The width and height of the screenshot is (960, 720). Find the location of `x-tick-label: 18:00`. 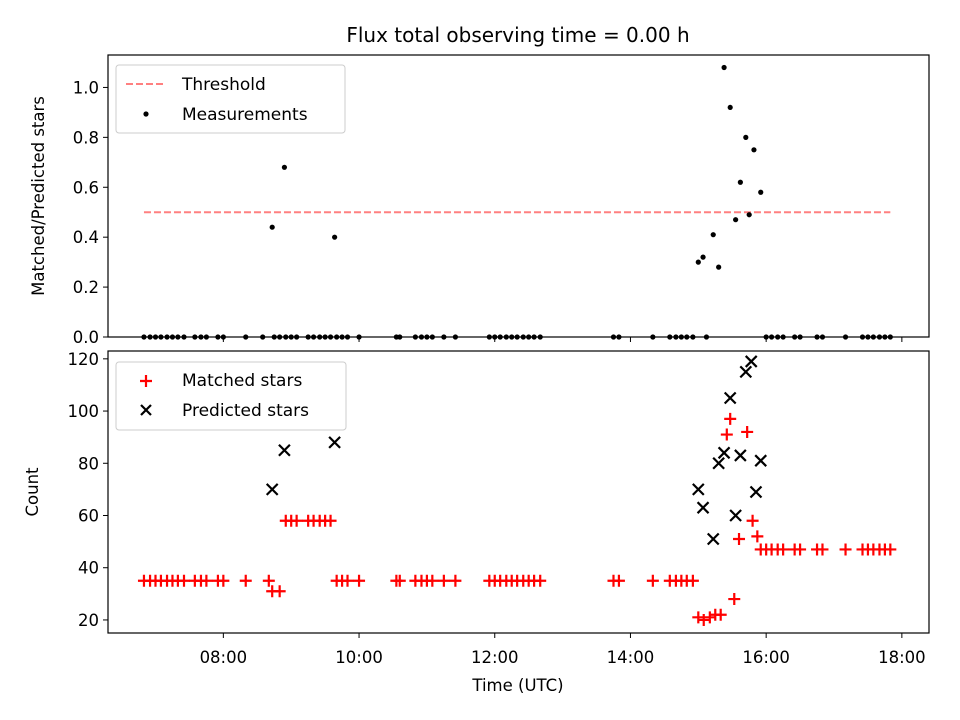

x-tick-label: 18:00 is located at coordinates (902, 657).